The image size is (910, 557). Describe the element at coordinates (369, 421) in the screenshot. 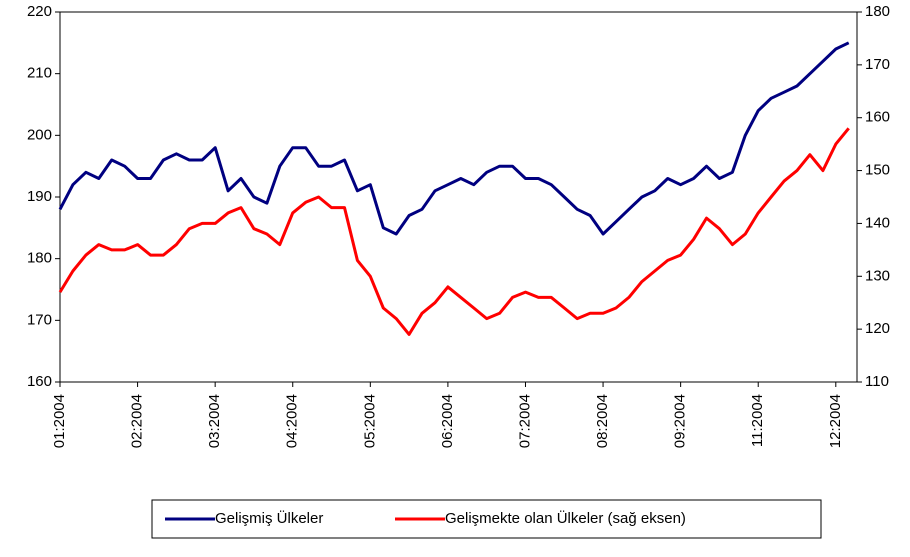

I see `x-tick-label: 05:2004` at that location.